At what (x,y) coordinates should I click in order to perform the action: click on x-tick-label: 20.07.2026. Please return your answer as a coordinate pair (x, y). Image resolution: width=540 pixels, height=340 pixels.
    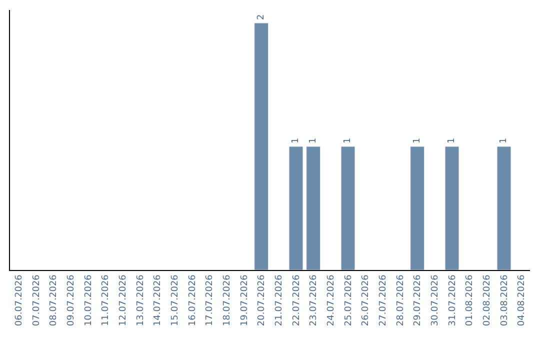
    Looking at the image, I should click on (262, 300).